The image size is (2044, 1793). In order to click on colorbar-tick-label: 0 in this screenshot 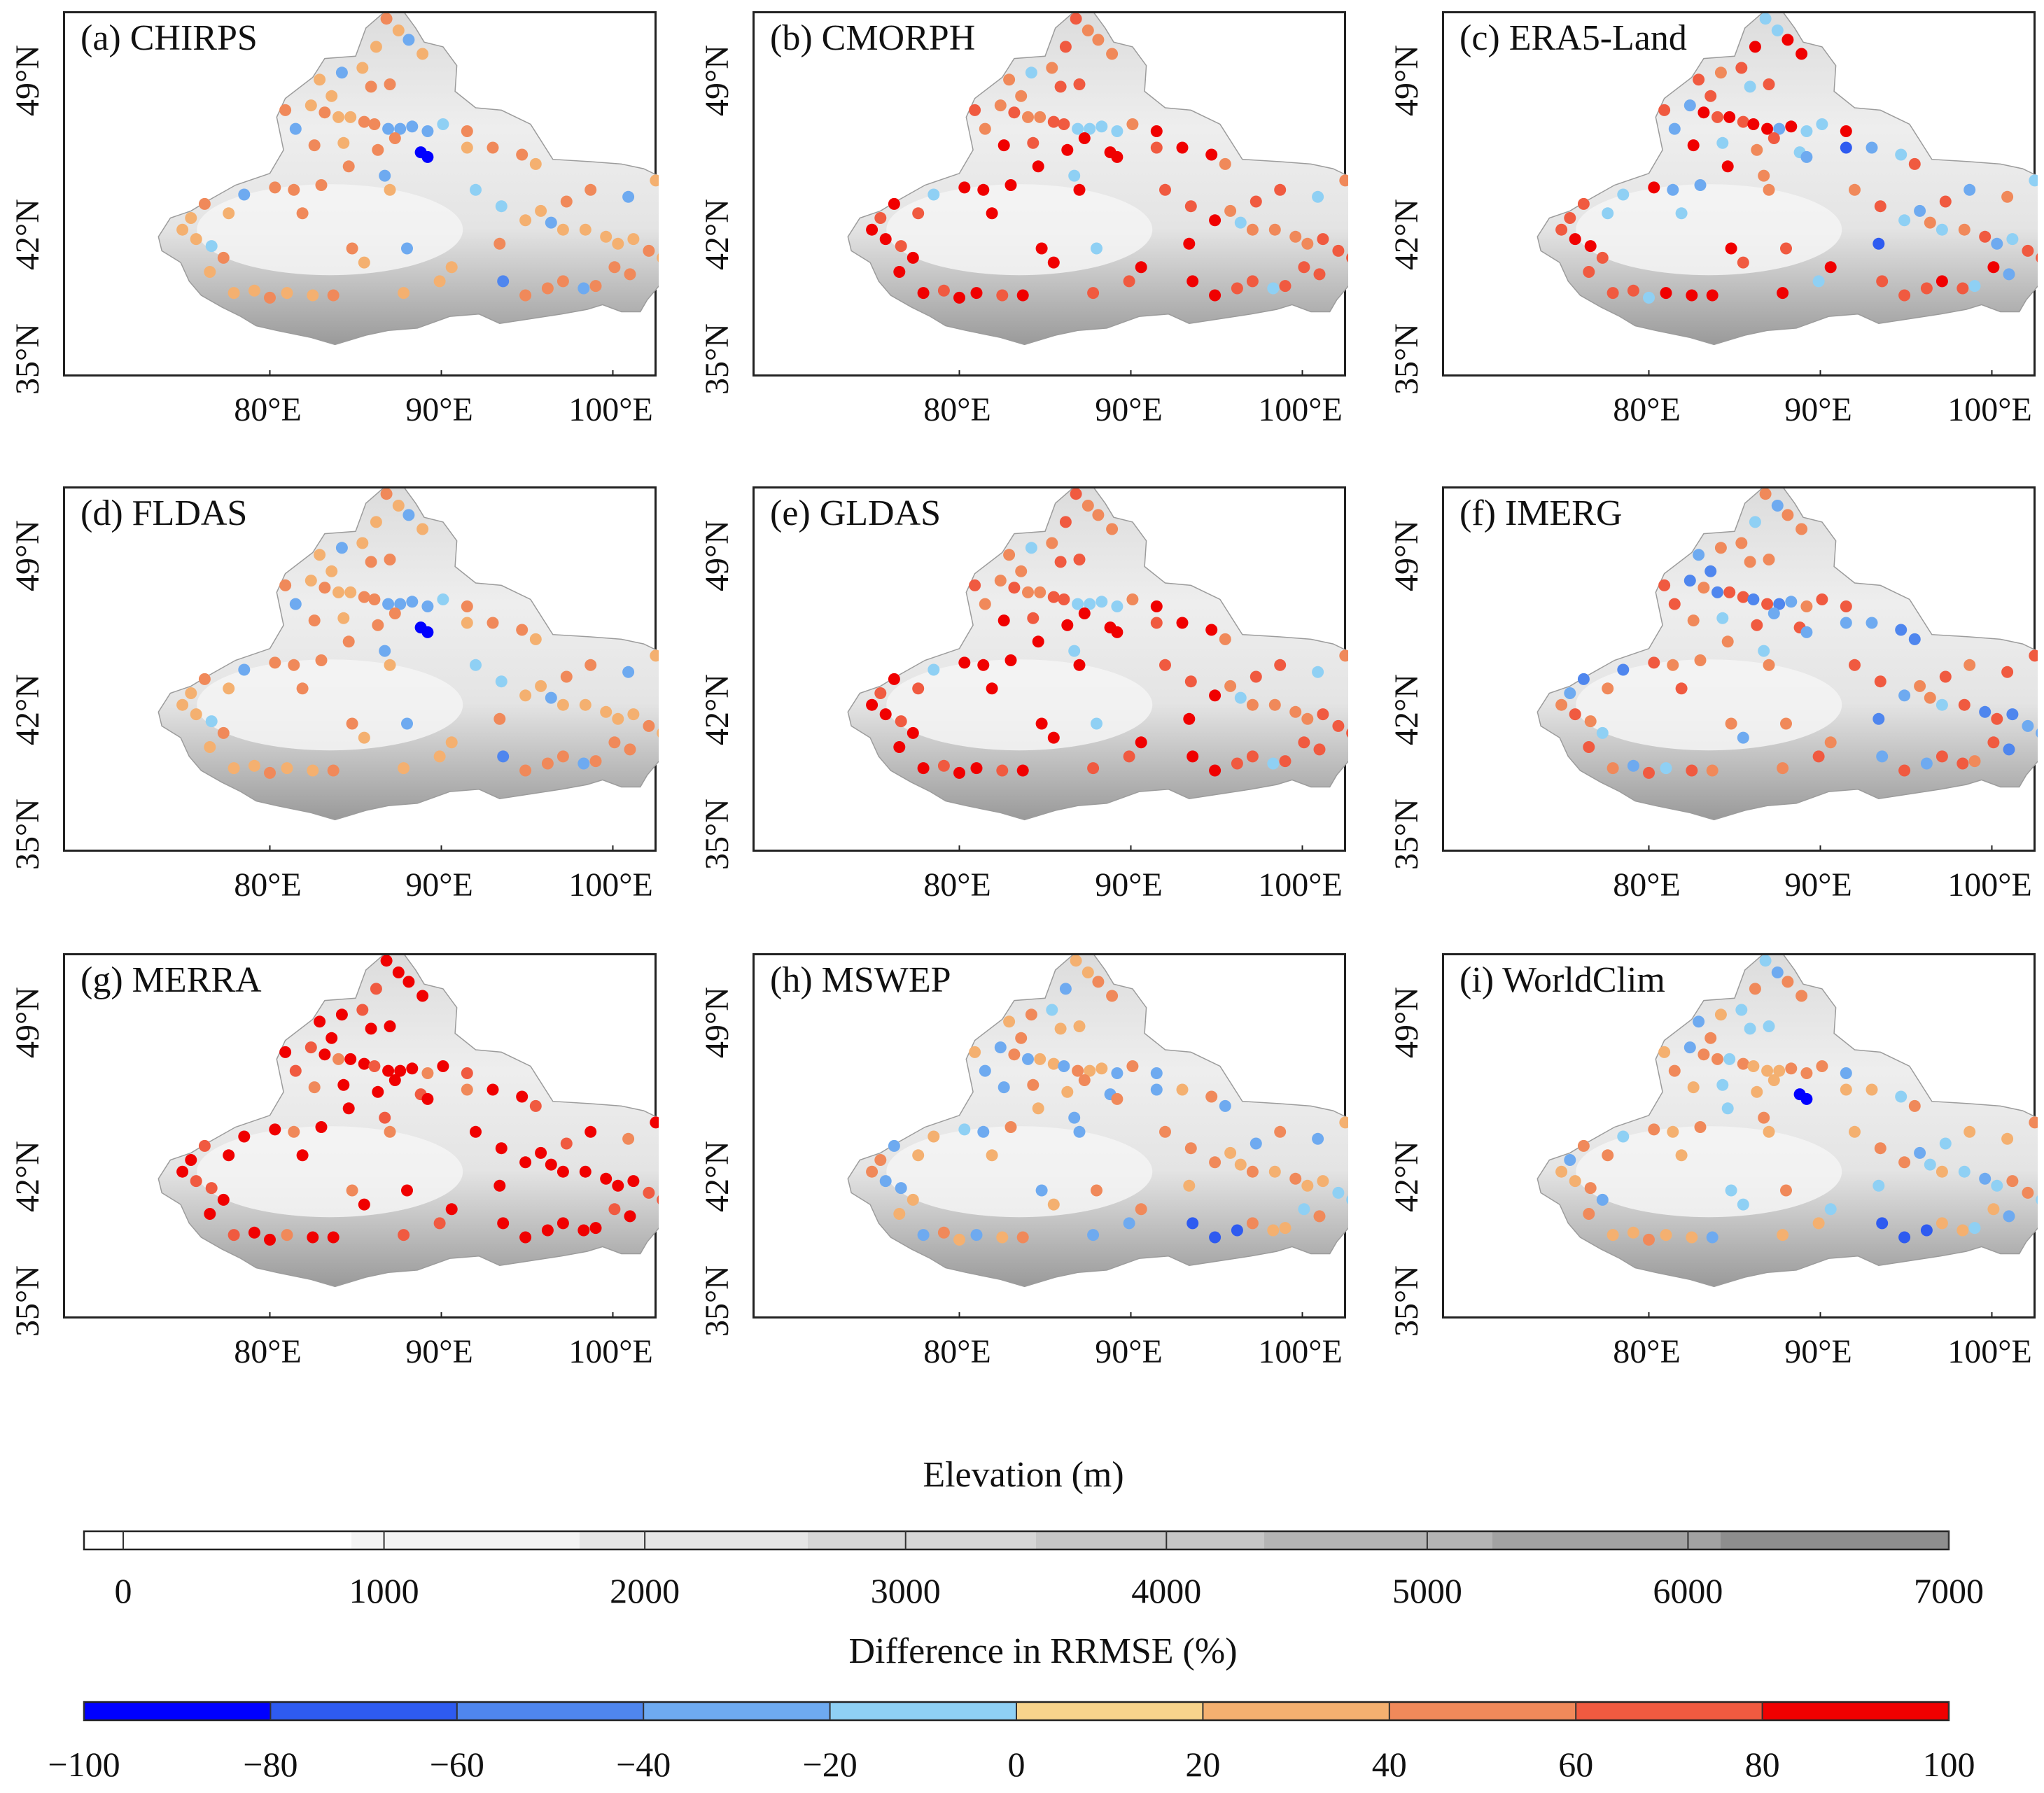, I will do `click(1016, 1764)`.